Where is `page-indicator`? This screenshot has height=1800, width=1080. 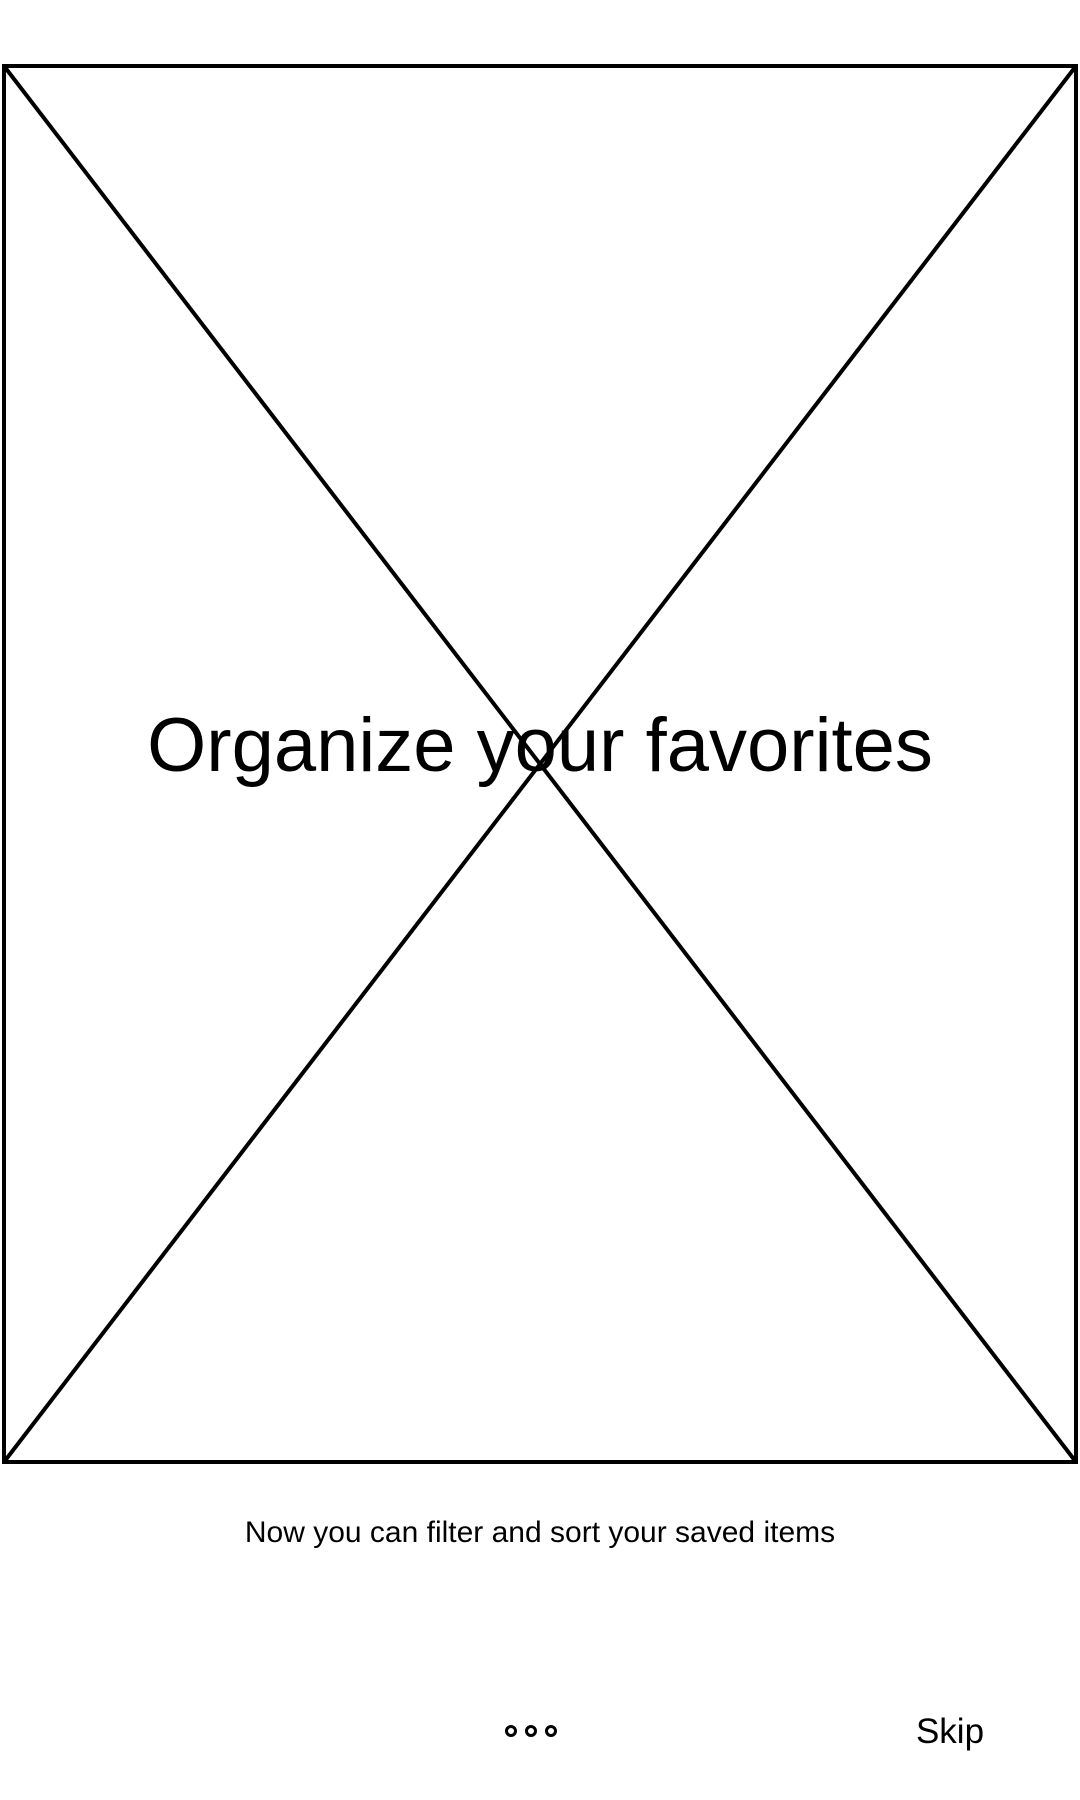
page-indicator is located at coordinates (531, 1731).